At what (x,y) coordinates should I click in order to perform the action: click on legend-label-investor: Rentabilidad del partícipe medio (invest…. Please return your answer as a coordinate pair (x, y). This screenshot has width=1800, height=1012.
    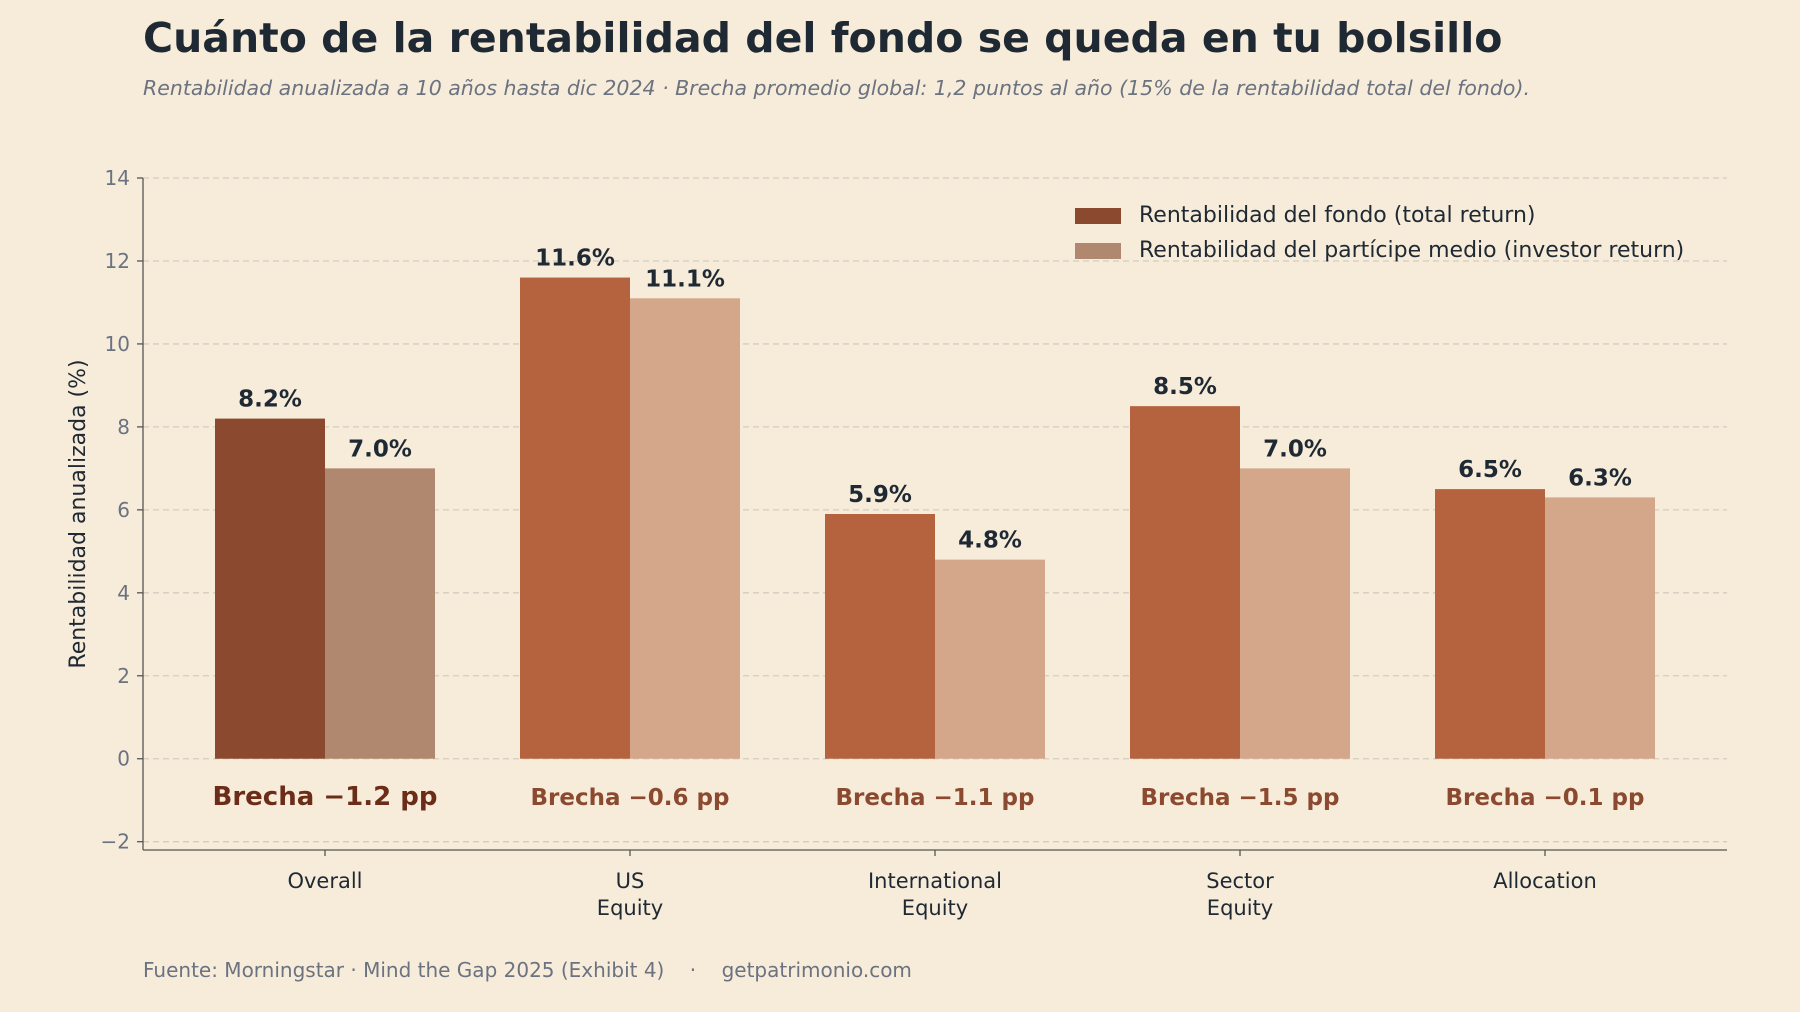
    Looking at the image, I should click on (1412, 250).